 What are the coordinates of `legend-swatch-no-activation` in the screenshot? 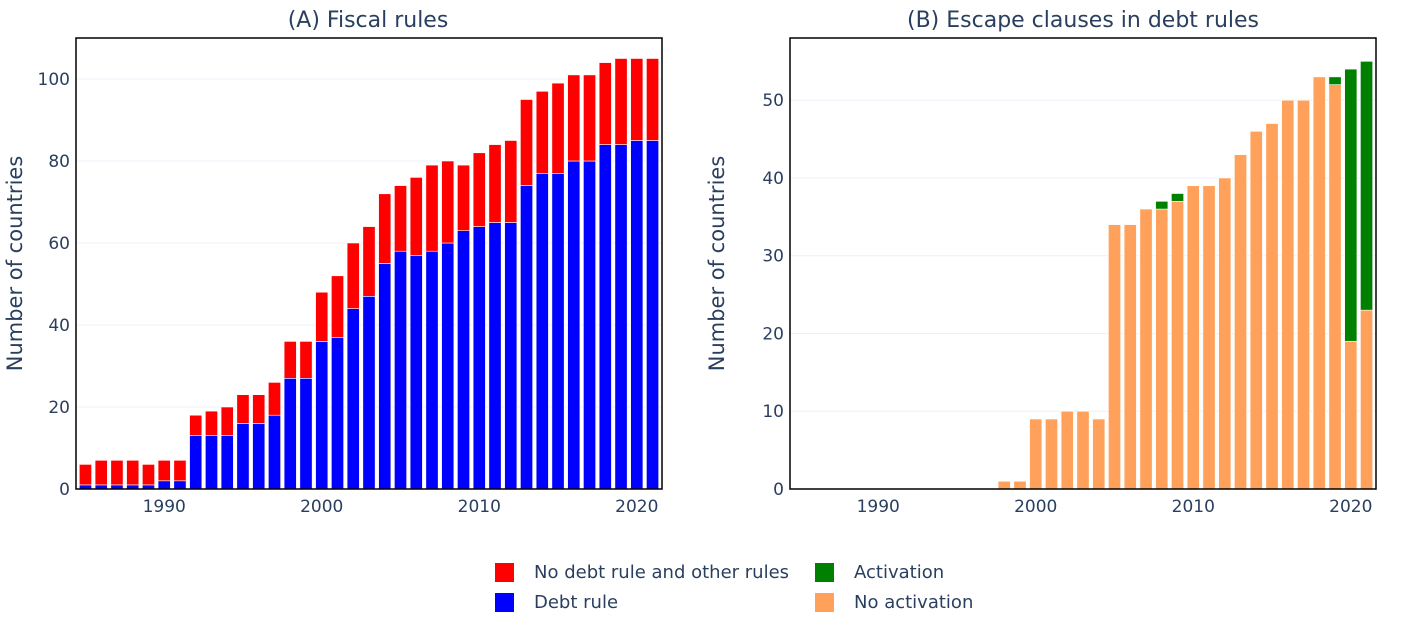 It's located at (824, 602).